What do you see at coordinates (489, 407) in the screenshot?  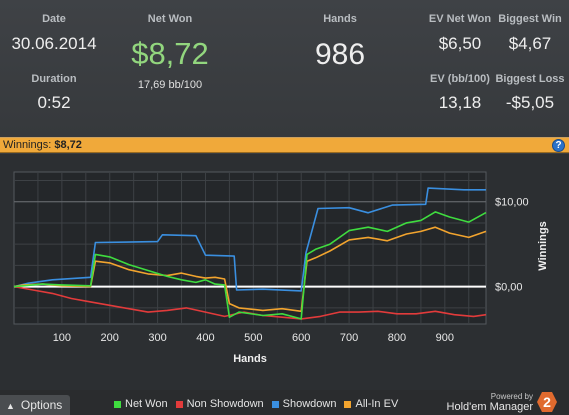 I see `brand-name: Hold'em Manager` at bounding box center [489, 407].